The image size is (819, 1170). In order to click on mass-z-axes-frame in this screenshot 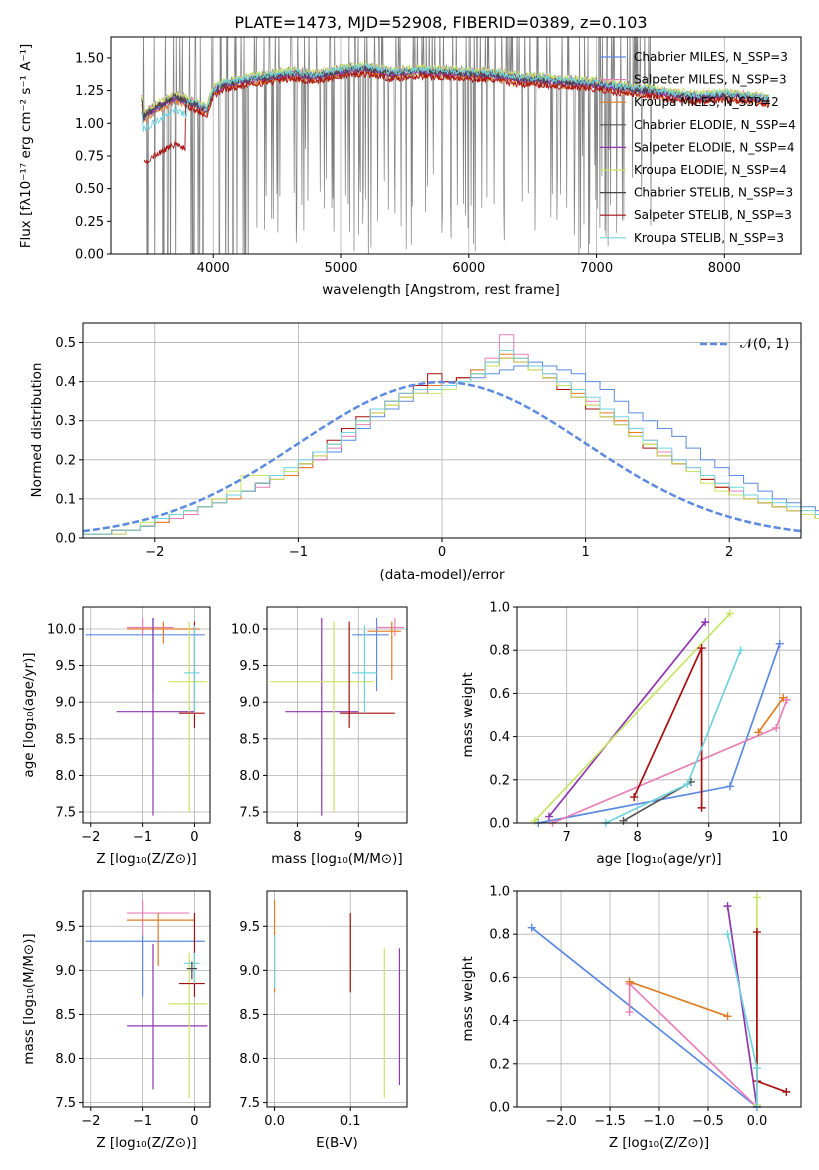, I will do `click(146, 999)`.